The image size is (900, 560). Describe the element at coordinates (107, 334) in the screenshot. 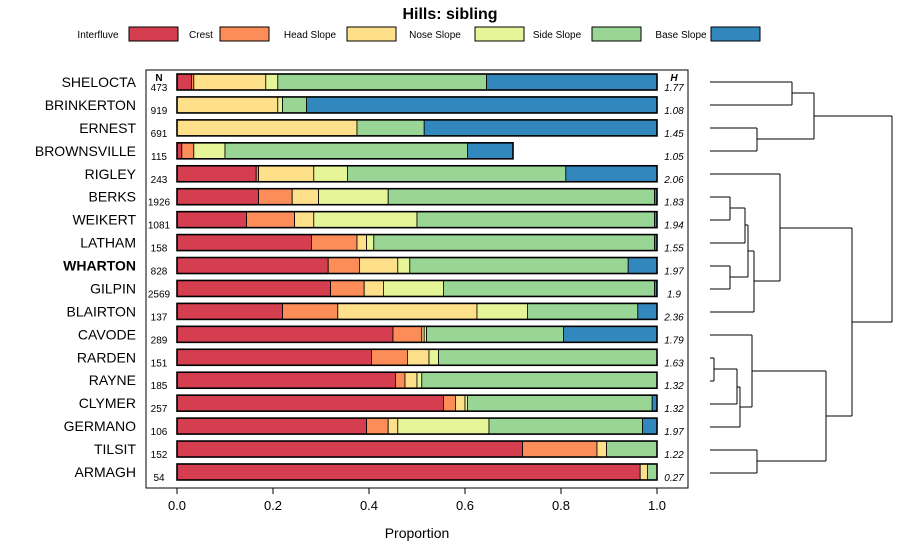

I see `category-label: CAVODE` at that location.